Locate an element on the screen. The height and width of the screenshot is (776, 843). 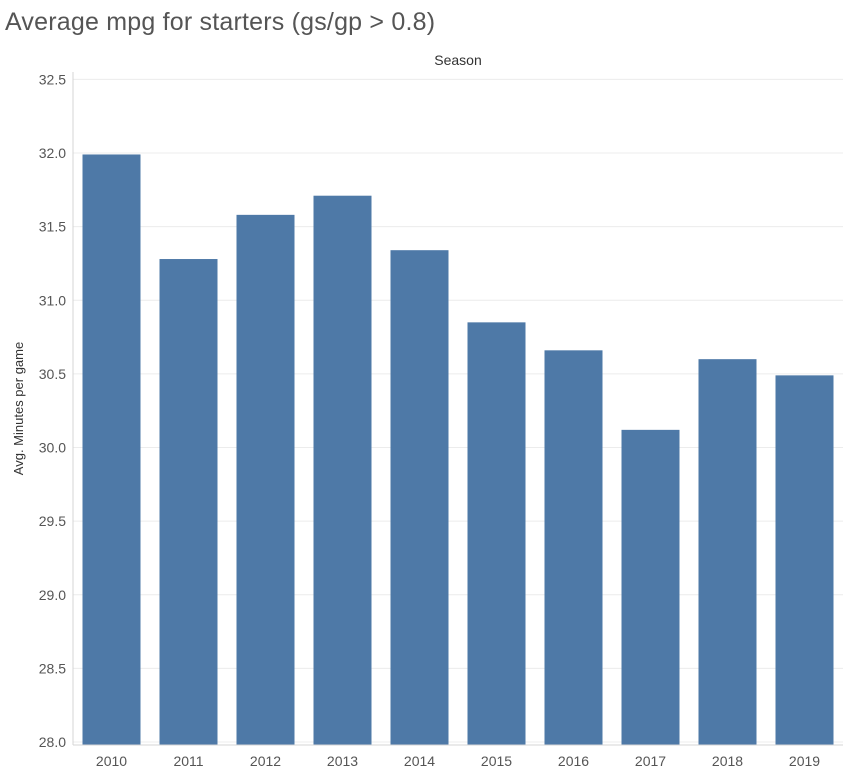
y-tick-label: 30.0 is located at coordinates (52, 448).